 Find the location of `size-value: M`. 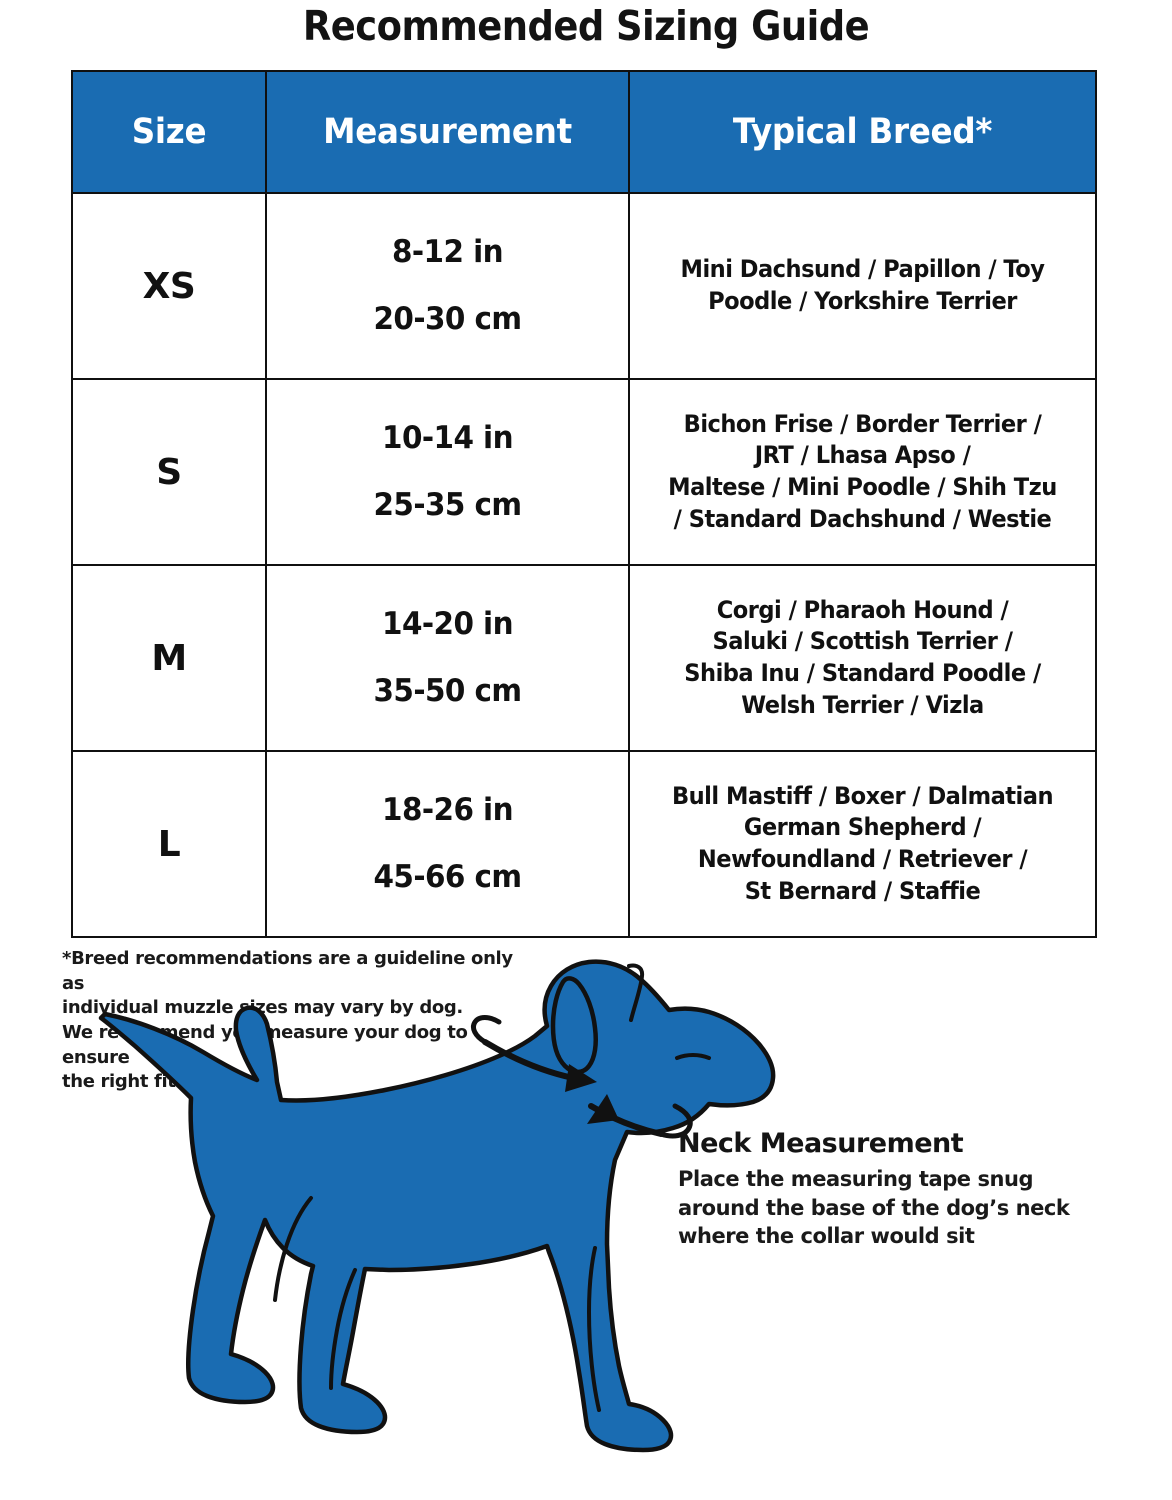

size-value: M is located at coordinates (169, 658).